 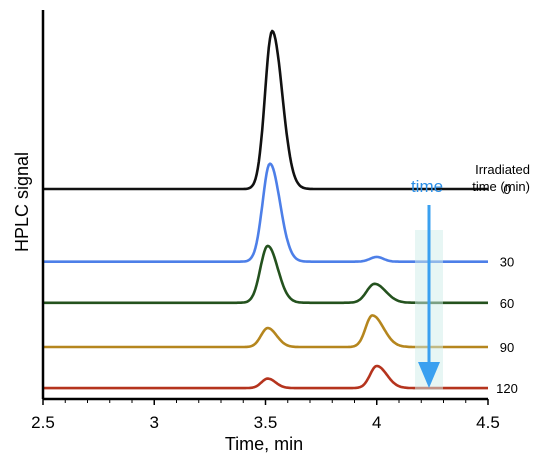 What do you see at coordinates (429, 375) in the screenshot?
I see `arrow-head` at bounding box center [429, 375].